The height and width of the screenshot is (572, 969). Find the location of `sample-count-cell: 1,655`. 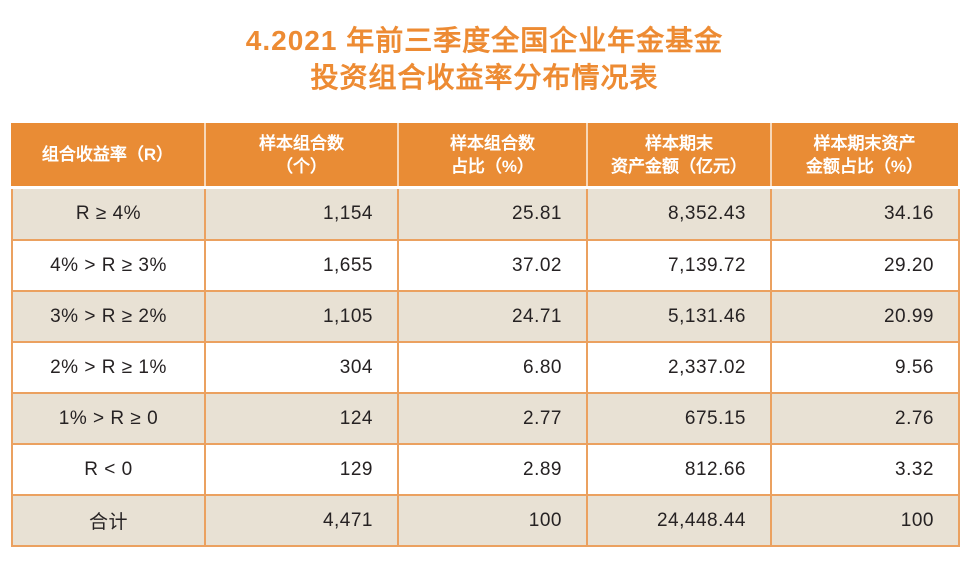

sample-count-cell: 1,655 is located at coordinates (301, 265).